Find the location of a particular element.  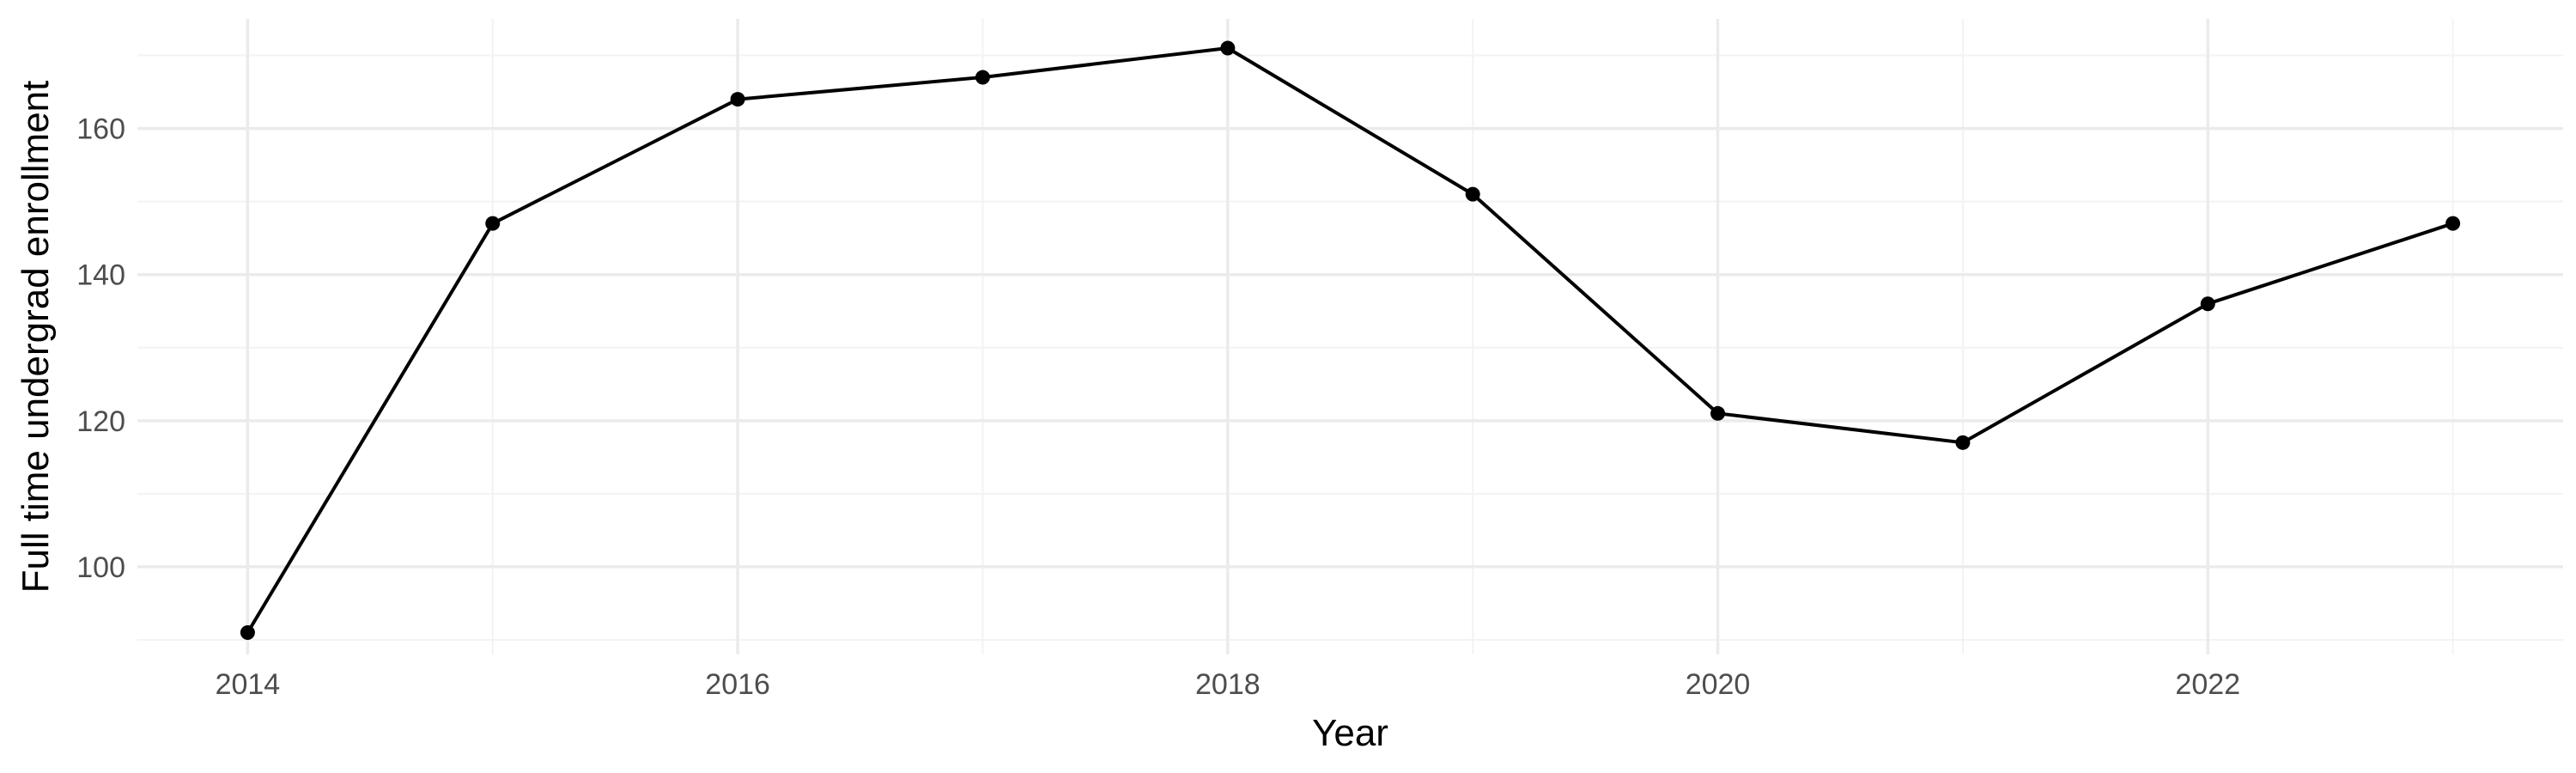

y-tick-label: 100 is located at coordinates (101, 567).